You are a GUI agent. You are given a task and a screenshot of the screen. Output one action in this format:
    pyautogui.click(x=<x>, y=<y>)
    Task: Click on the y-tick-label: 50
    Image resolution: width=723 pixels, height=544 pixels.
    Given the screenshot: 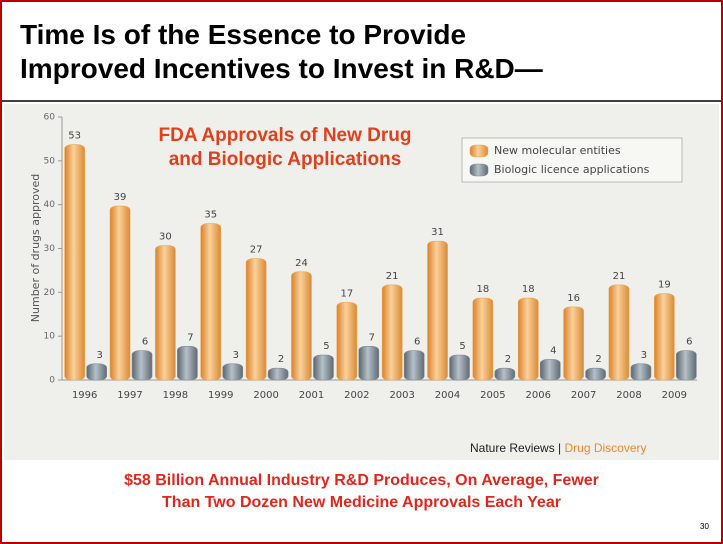 What is the action you would take?
    pyautogui.click(x=50, y=161)
    